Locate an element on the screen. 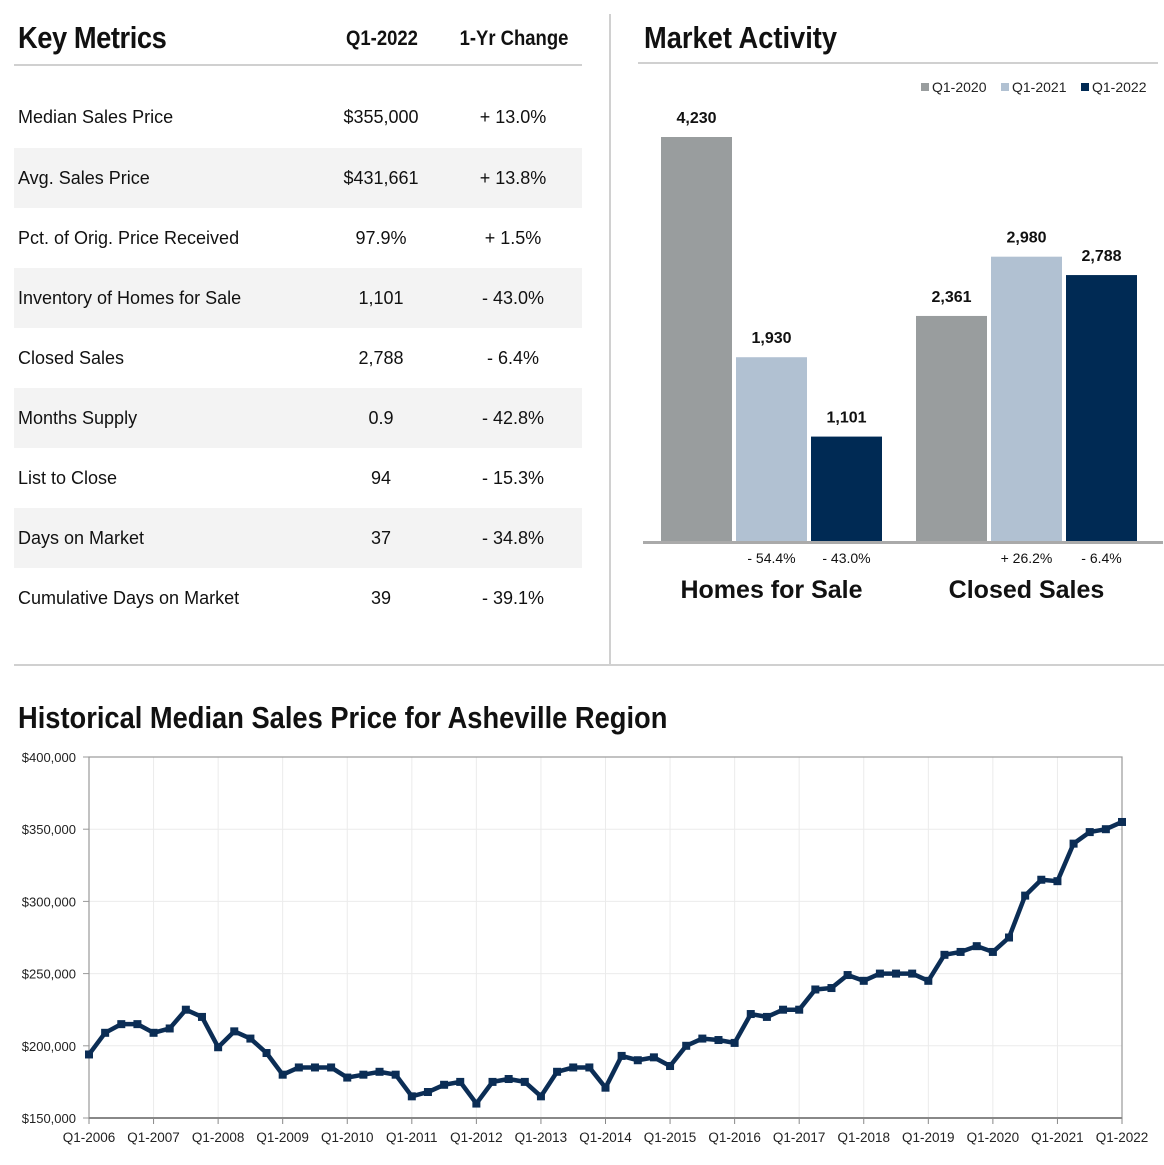 The image size is (1164, 1165). market-activity-header-rule is located at coordinates (898, 63).